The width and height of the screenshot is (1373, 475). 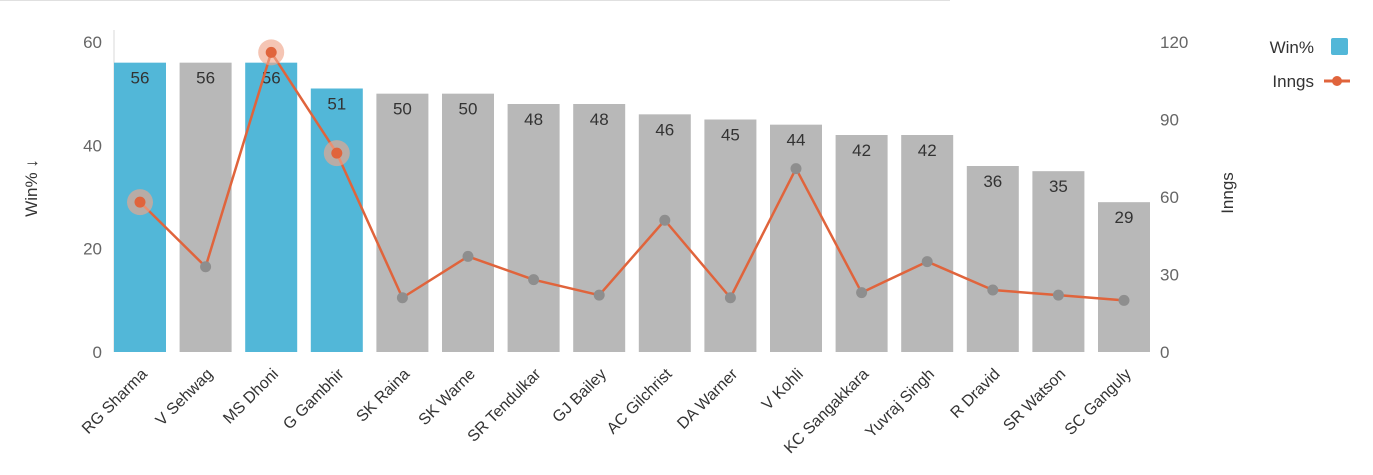 I want to click on left-tick-label: 0, so click(x=97, y=352).